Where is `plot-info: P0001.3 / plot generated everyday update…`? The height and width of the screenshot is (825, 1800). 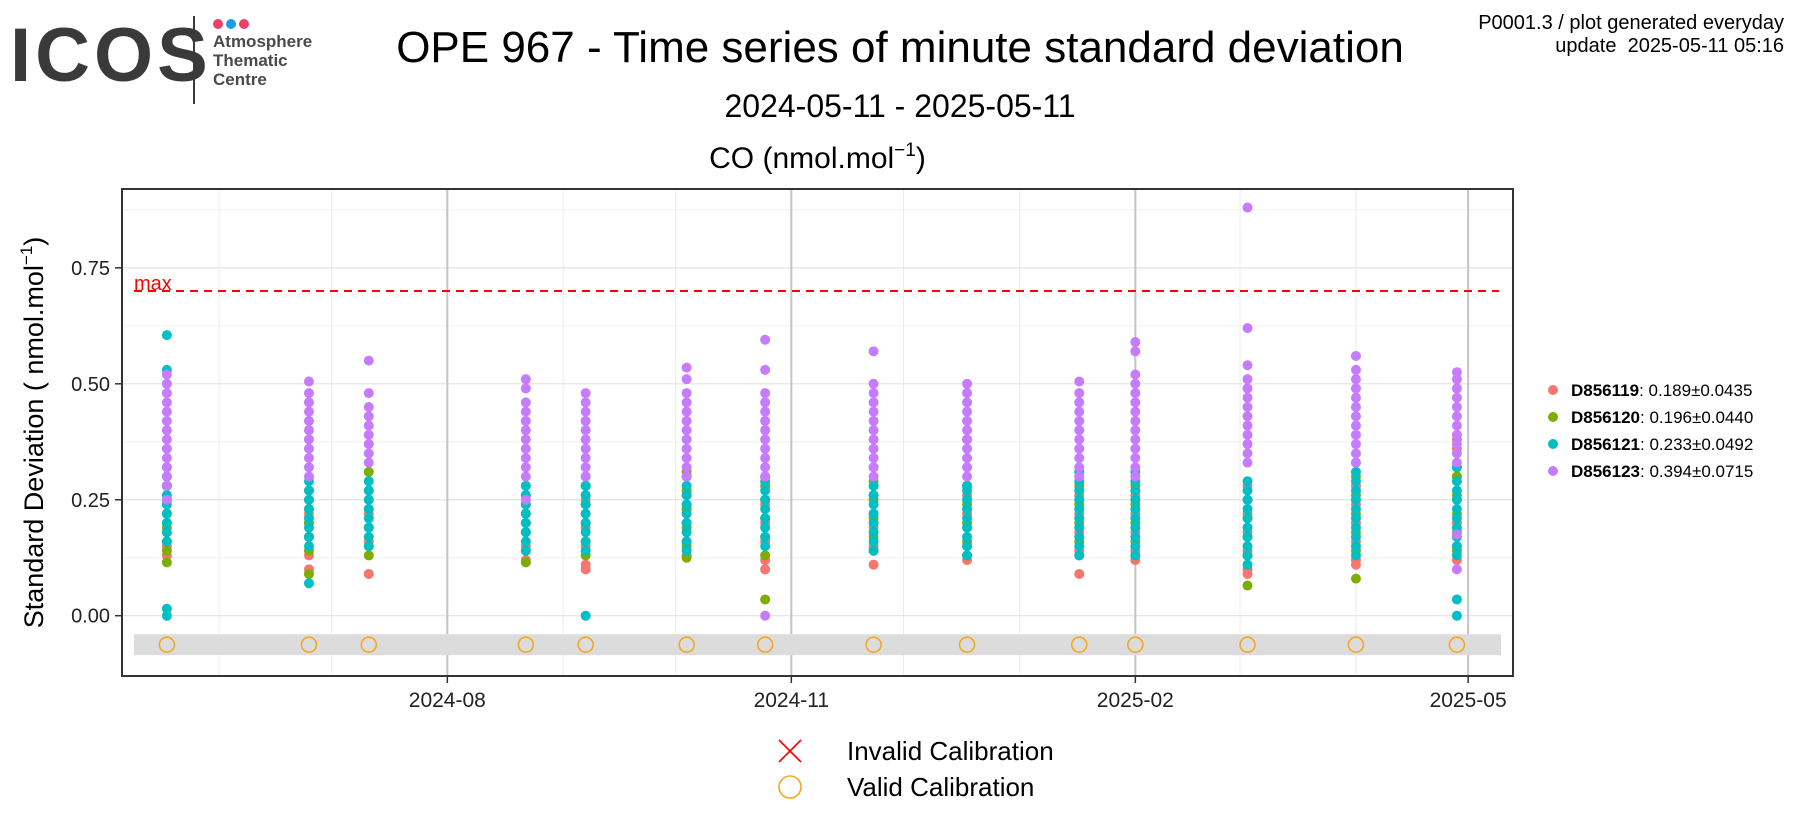
plot-info: P0001.3 / plot generated everyday update… is located at coordinates (1631, 35).